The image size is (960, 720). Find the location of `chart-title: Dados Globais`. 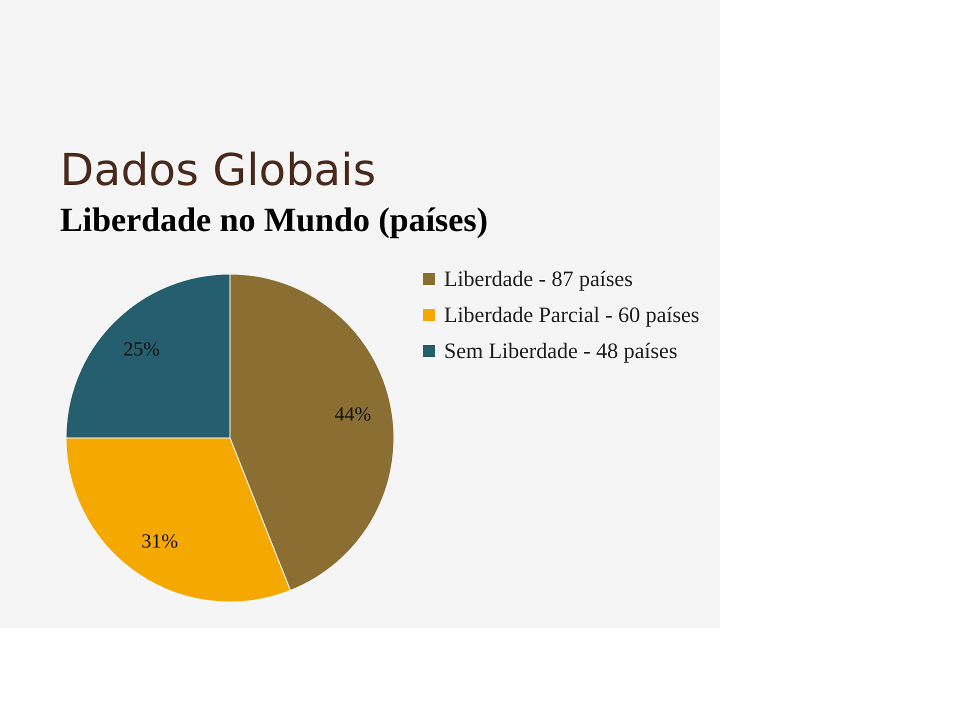

chart-title: Dados Globais is located at coordinates (218, 170).